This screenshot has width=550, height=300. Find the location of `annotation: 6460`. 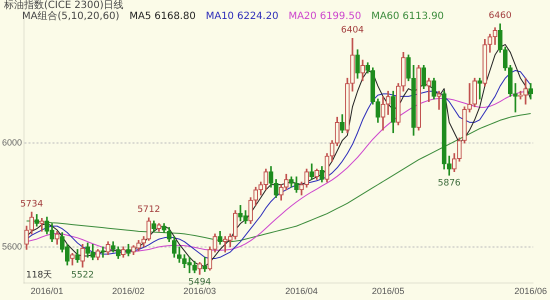

annotation: 6460 is located at coordinates (500, 16).